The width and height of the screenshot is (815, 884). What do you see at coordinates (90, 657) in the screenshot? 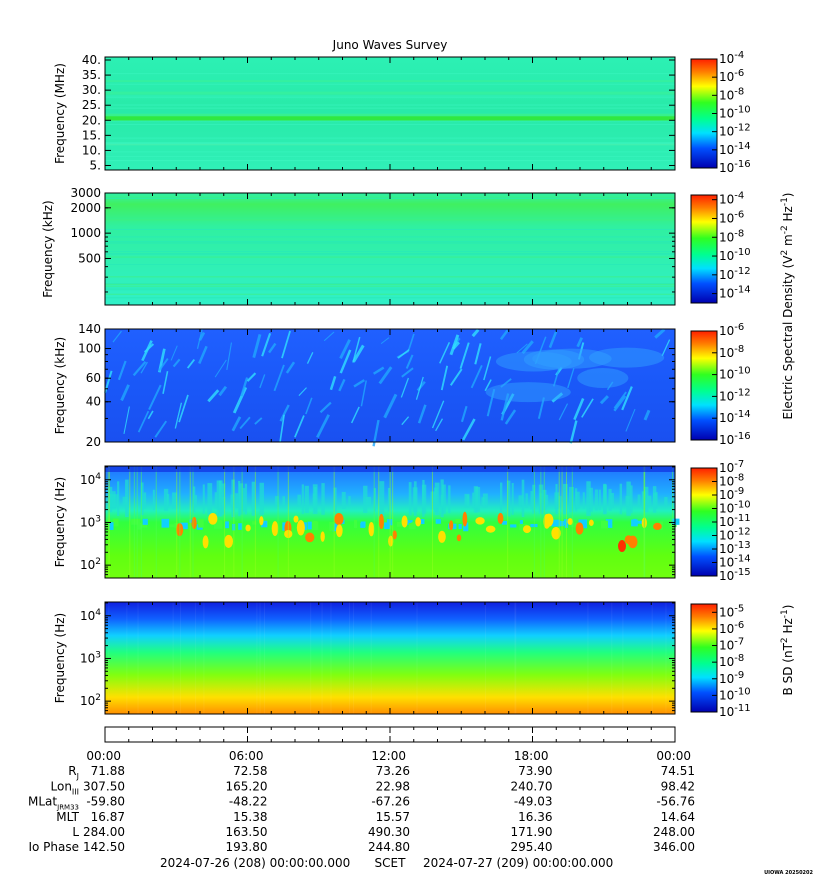
I see `y-tick-label: 10³` at bounding box center [90, 657].